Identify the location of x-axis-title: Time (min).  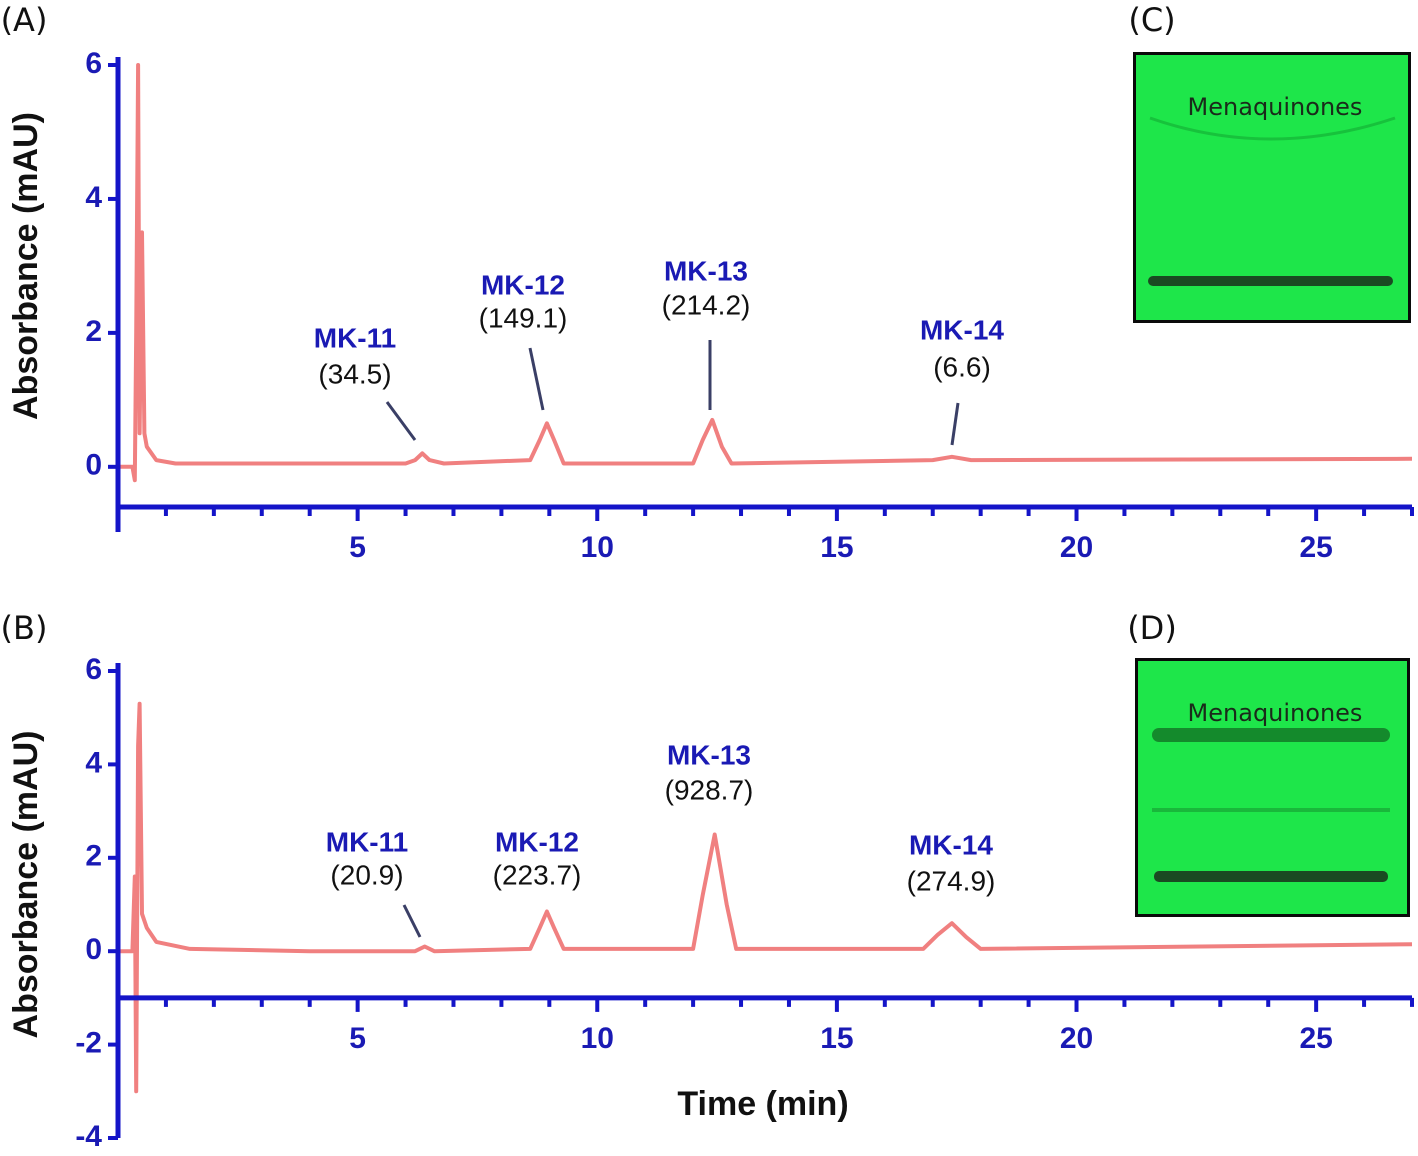
(762, 1104).